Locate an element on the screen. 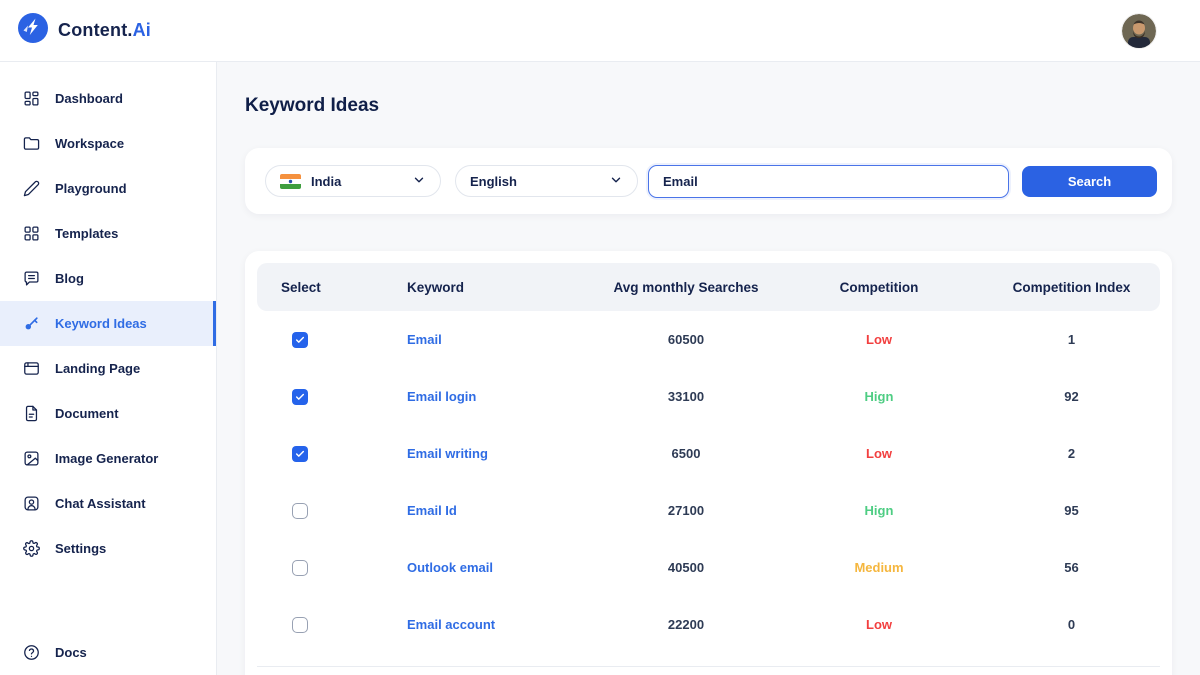 The width and height of the screenshot is (1200, 675). sidebar-item-docs: Docs is located at coordinates (108, 652).